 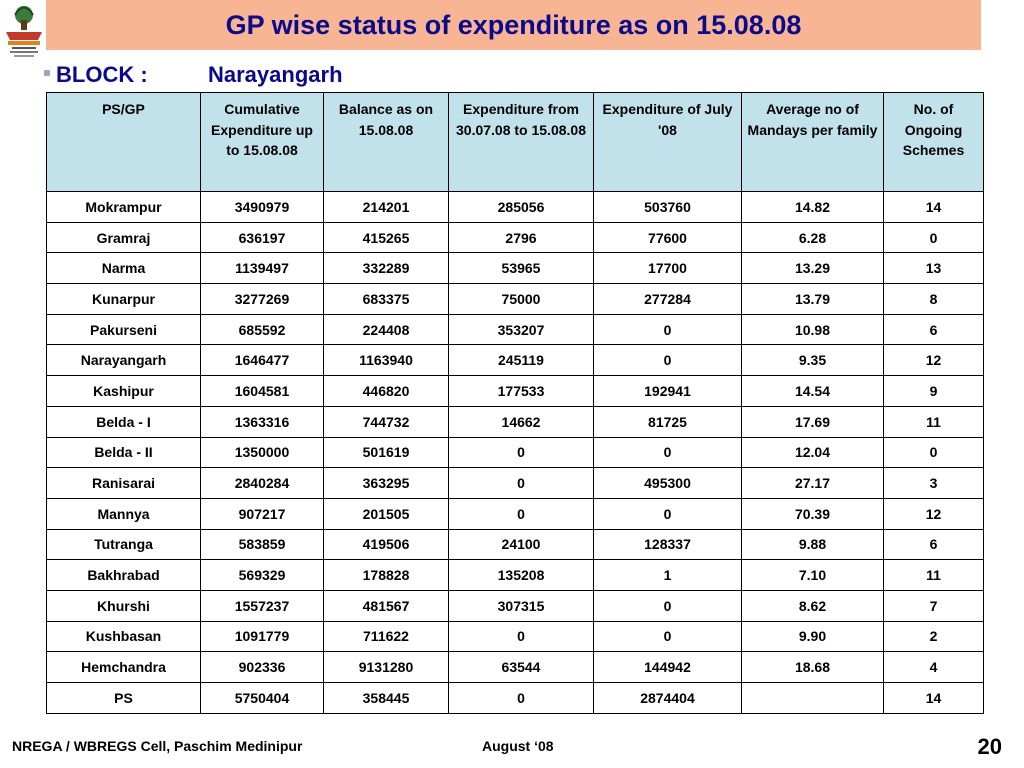 I want to click on table-cell: Mokrampur, so click(x=123, y=207).